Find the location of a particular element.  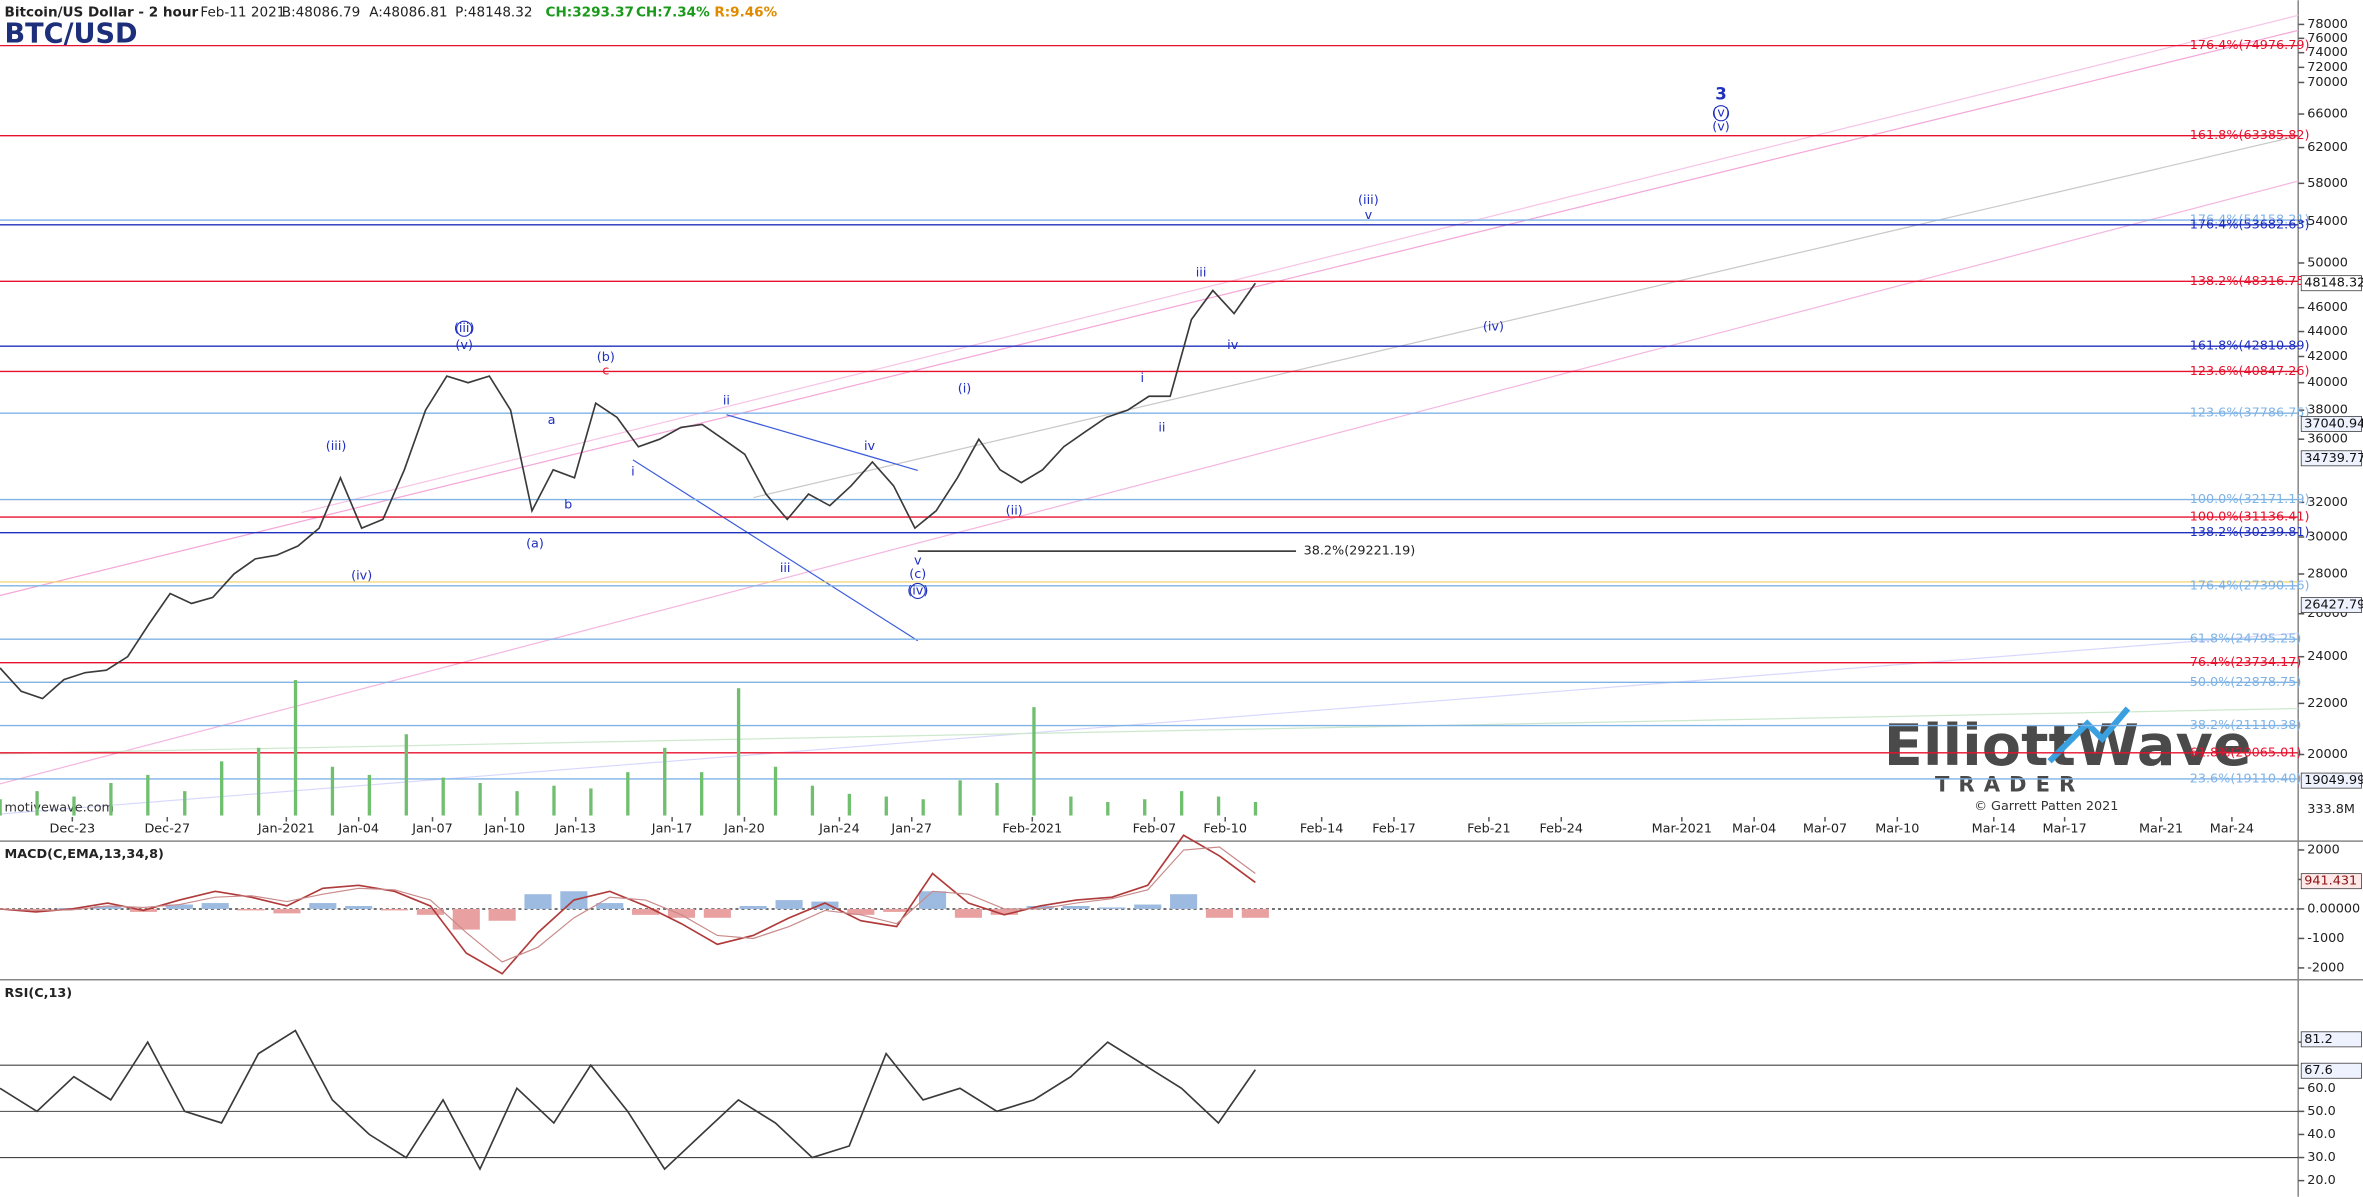

x-tick-label: Jan-24 is located at coordinates (839, 829).